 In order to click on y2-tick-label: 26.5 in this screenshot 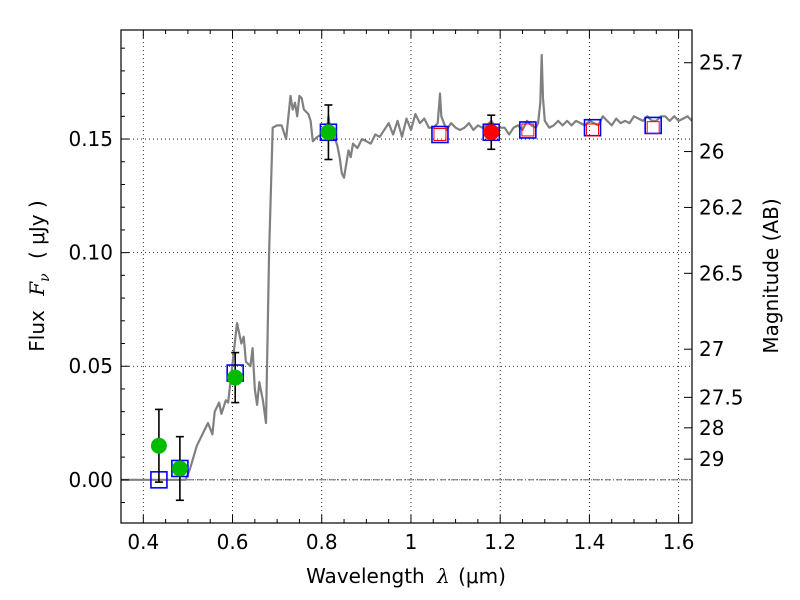, I will do `click(721, 273)`.